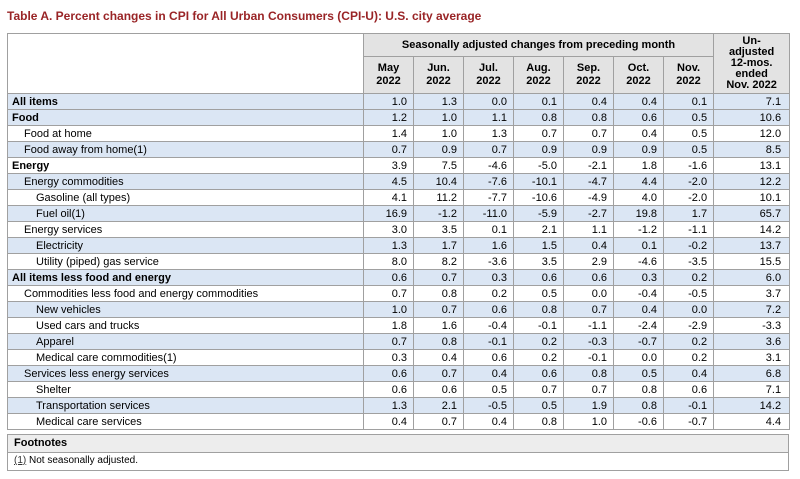 The image size is (800, 479). What do you see at coordinates (688, 213) in the screenshot?
I see `value-cell: 1.7` at bounding box center [688, 213].